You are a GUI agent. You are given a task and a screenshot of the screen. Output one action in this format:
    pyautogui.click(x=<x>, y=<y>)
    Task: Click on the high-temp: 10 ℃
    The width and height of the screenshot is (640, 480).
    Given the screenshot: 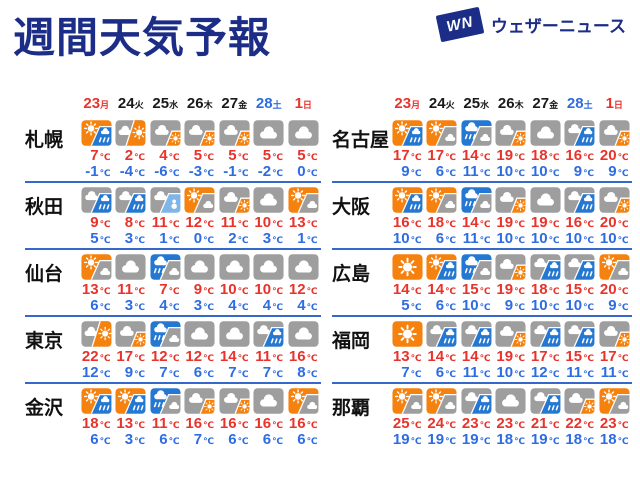 What is the action you would take?
    pyautogui.click(x=268, y=289)
    